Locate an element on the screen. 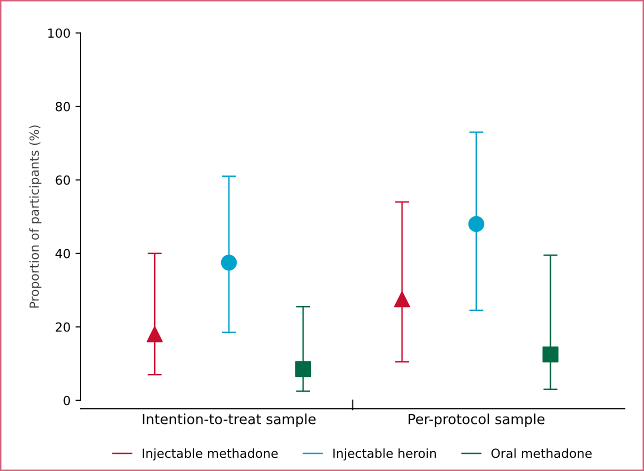  y-tick-label: 100 is located at coordinates (59, 33).